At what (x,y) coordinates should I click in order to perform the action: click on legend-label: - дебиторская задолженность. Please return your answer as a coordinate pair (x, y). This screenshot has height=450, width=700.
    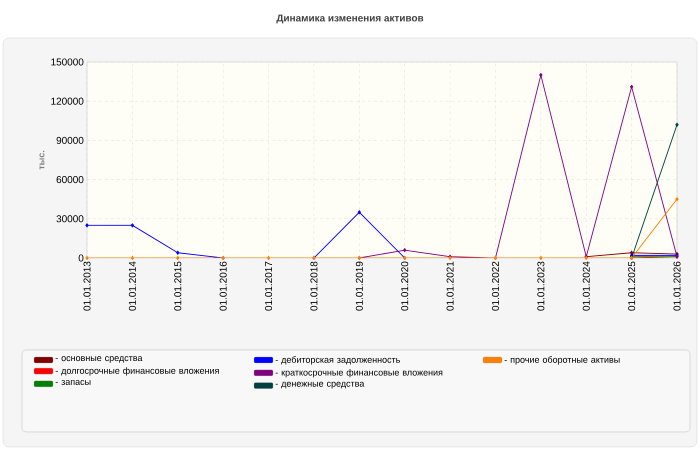
    Looking at the image, I should click on (338, 360).